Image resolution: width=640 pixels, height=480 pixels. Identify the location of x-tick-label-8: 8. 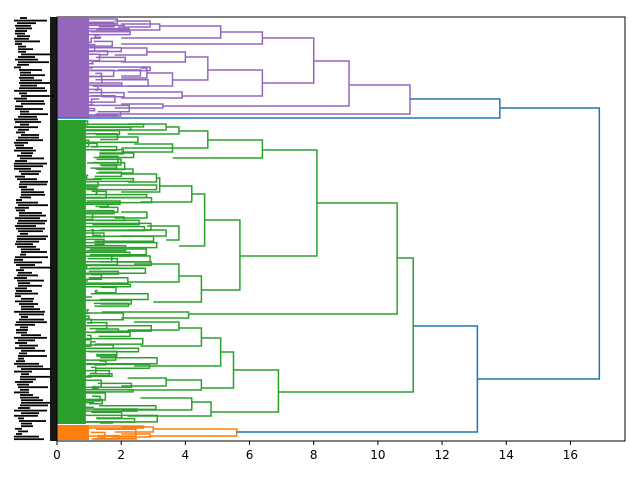
(314, 455).